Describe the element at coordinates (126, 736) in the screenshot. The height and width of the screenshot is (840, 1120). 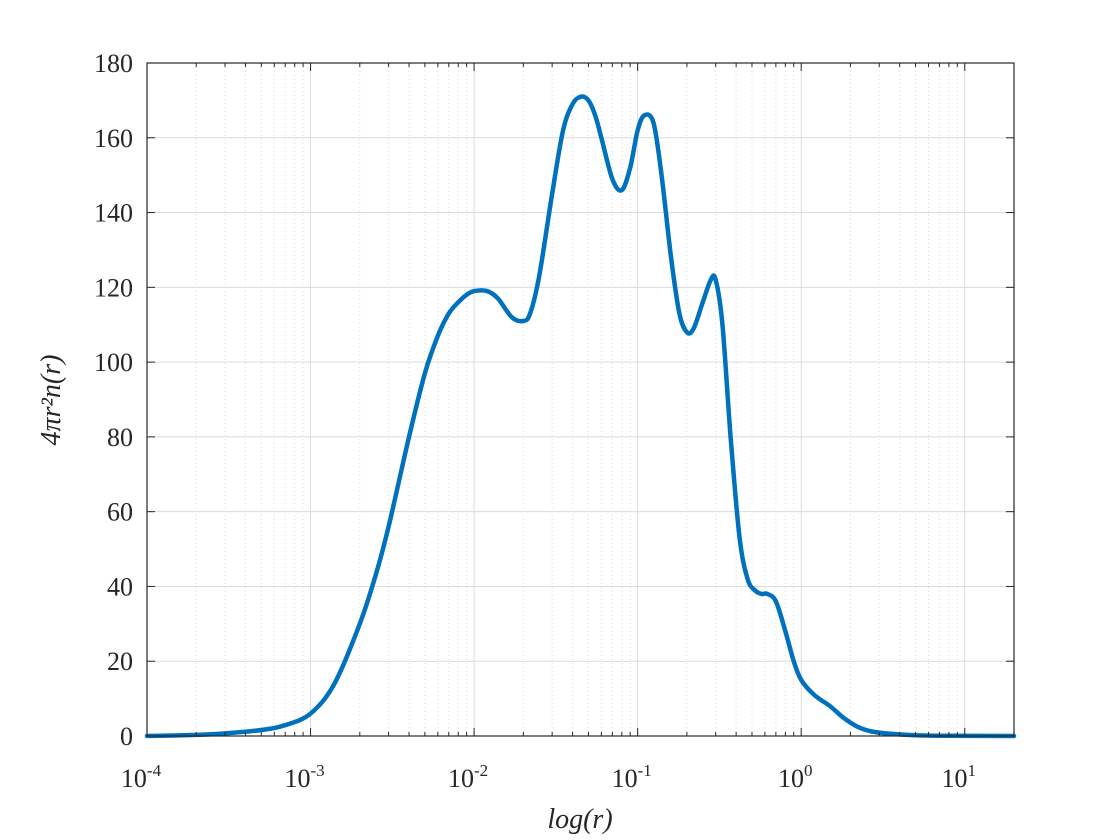
I see `y-tick-label: 0` at that location.